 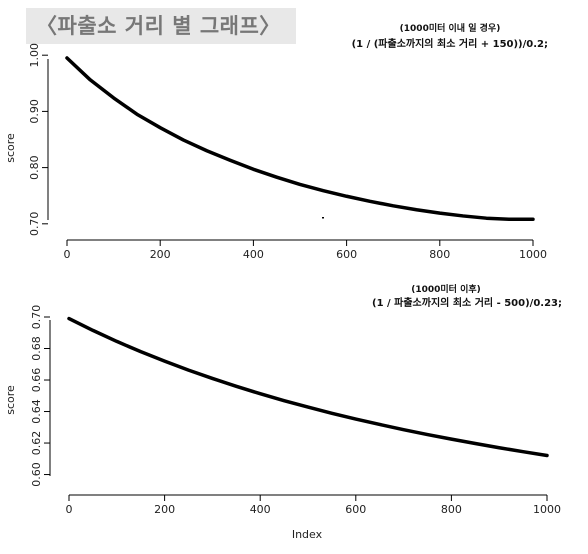 What do you see at coordinates (446, 289) in the screenshot?
I see `chart2-annotation: (1000미터 이후)` at bounding box center [446, 289].